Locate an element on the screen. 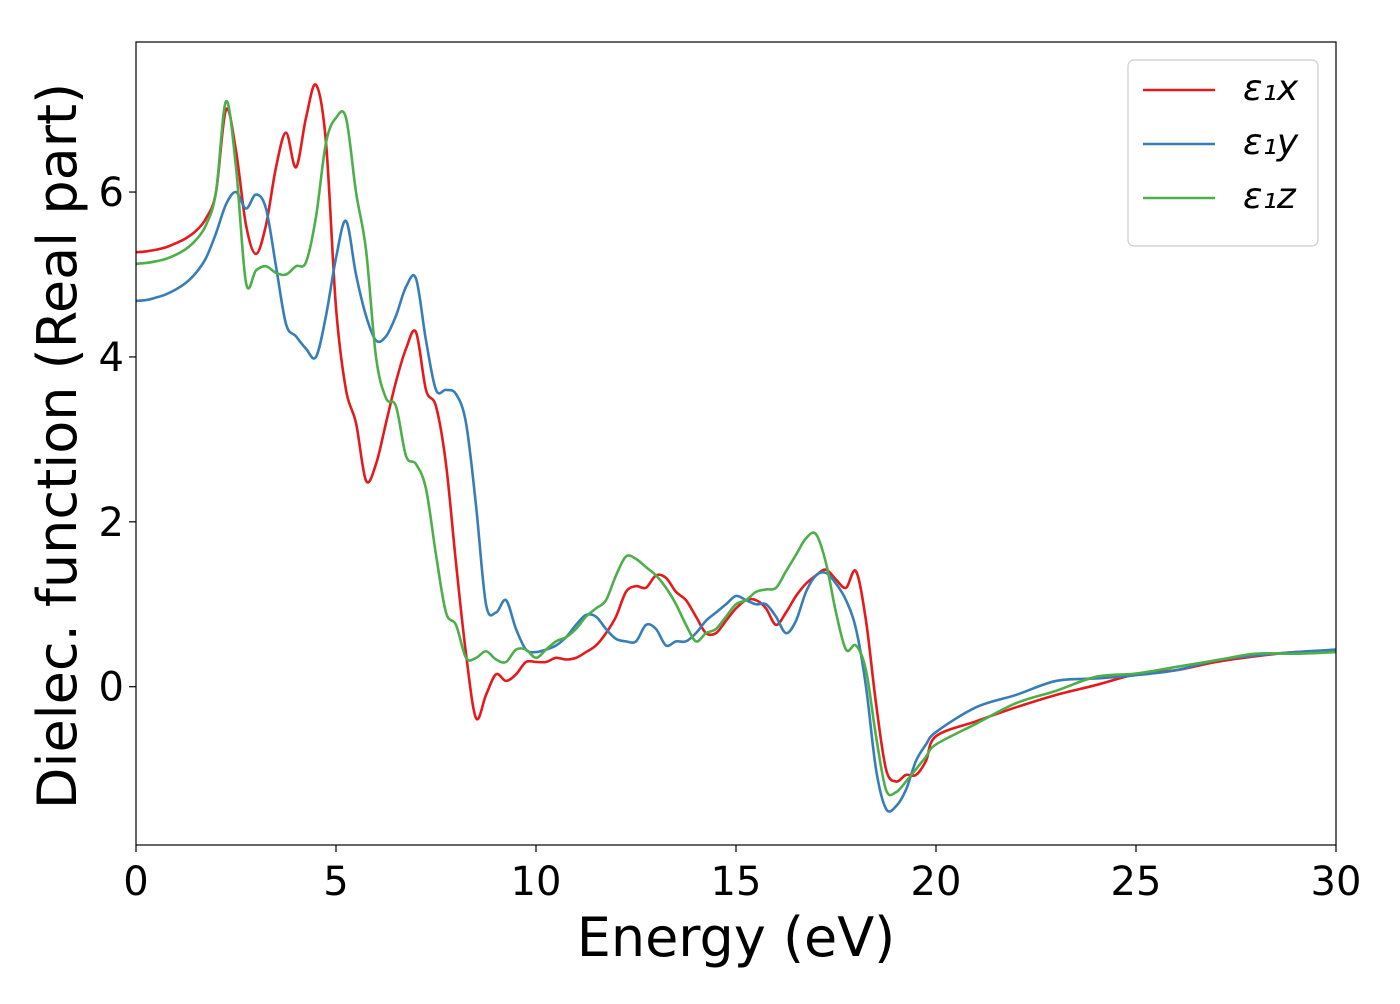 The image size is (1400, 1004). x-tick-label: 10 is located at coordinates (536, 882).